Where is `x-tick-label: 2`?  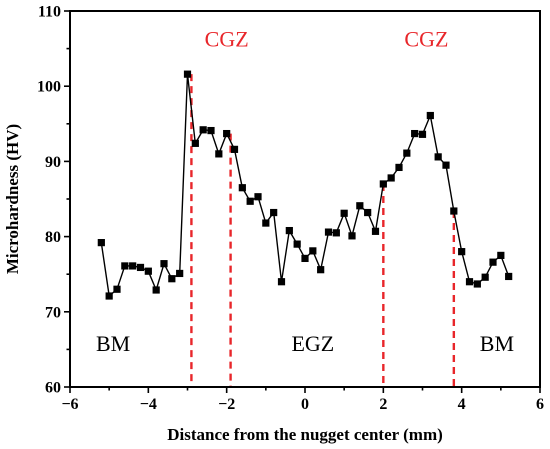 x-tick-label: 2 is located at coordinates (383, 404).